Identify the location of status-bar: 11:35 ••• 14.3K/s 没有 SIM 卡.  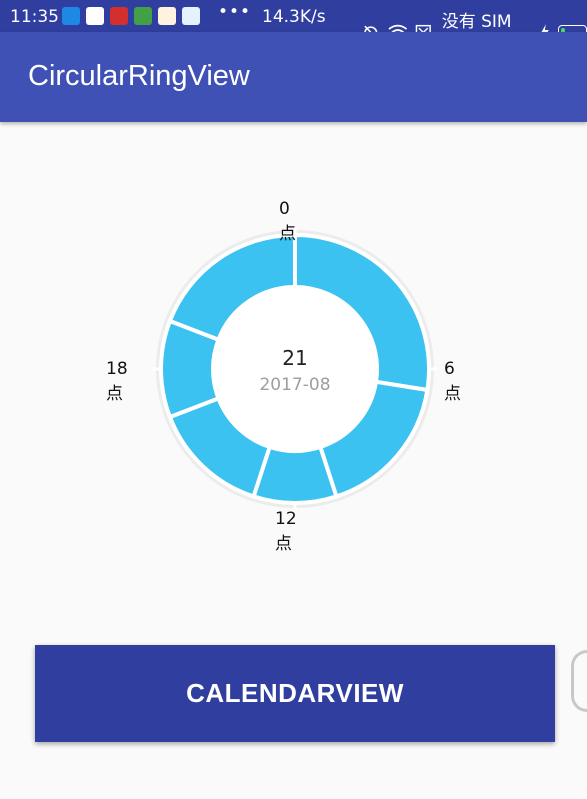
(293, 28).